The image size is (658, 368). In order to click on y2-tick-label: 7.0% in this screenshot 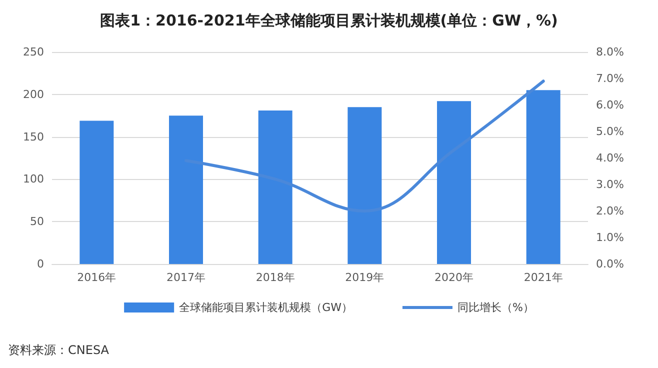, I will do `click(610, 78)`.